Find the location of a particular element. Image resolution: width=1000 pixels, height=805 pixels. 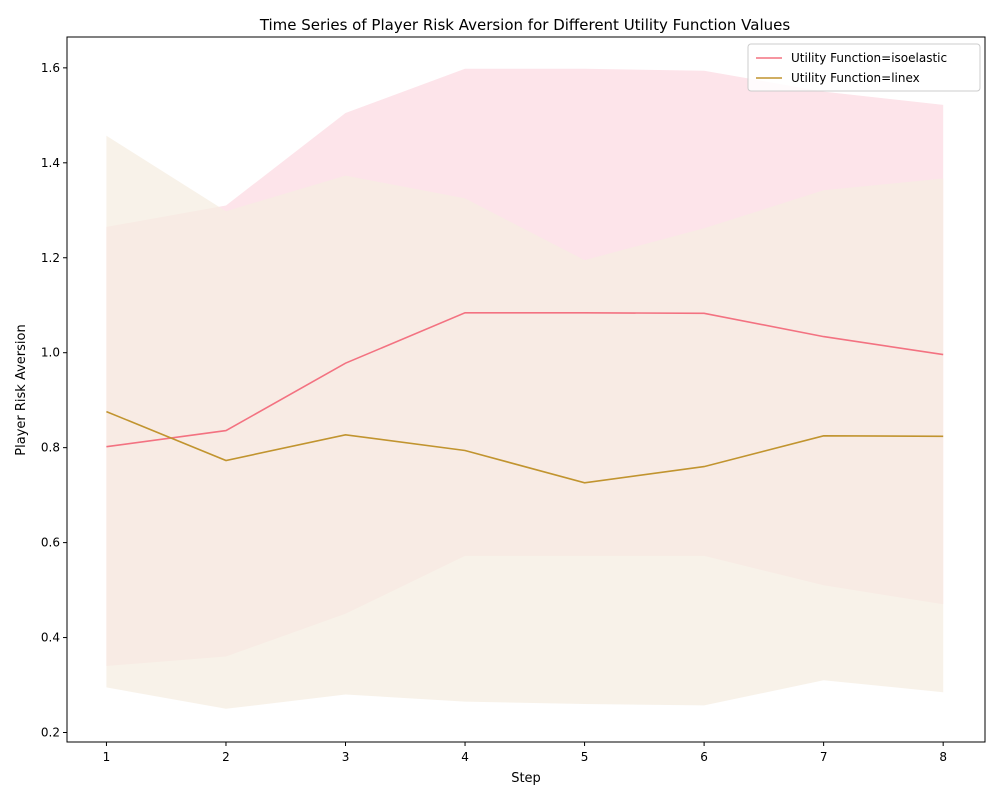

y-tick-label: 1.4 is located at coordinates (50, 163).